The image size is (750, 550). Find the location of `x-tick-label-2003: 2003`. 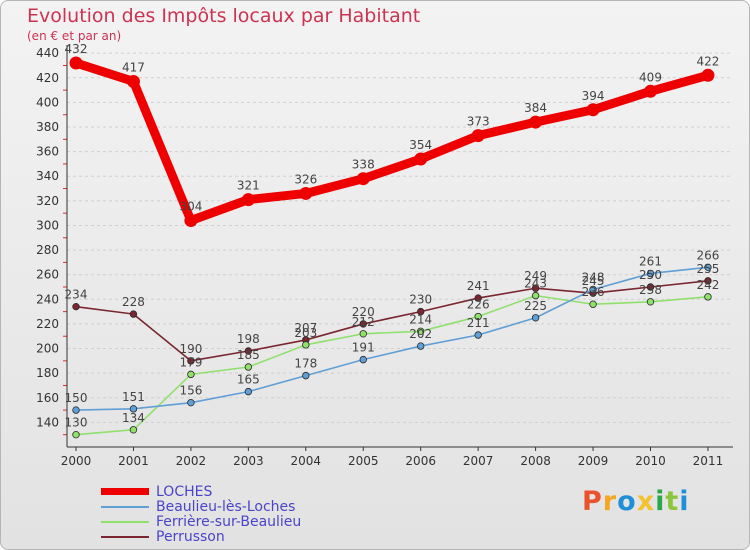

x-tick-label-2003: 2003 is located at coordinates (248, 461).